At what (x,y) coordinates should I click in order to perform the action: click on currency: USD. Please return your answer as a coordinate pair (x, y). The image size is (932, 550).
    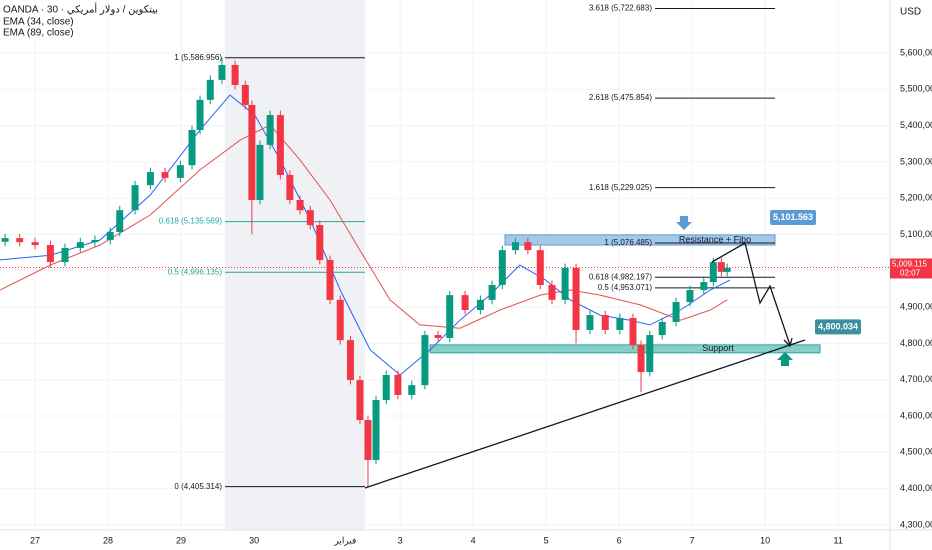
    Looking at the image, I should click on (910, 12).